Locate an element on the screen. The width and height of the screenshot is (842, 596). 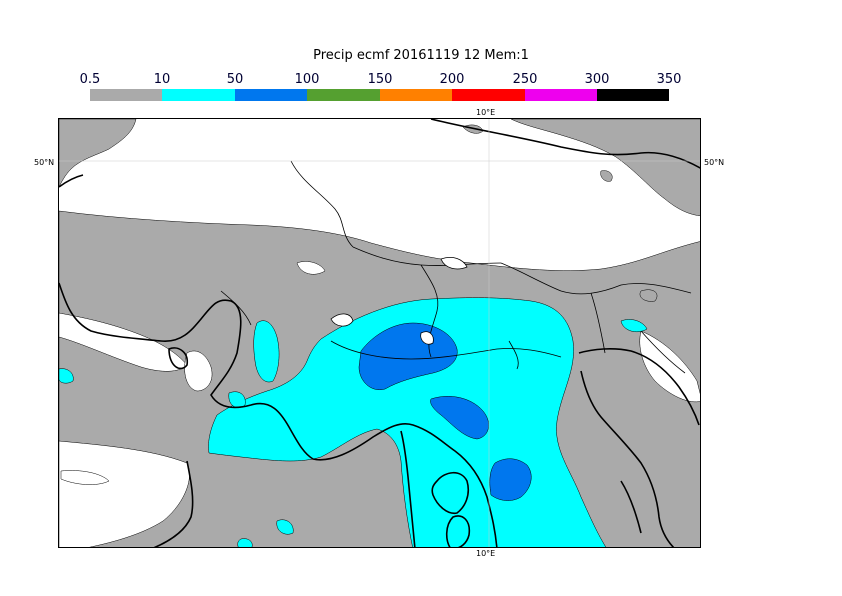
legend-label: 350 is located at coordinates (669, 79).